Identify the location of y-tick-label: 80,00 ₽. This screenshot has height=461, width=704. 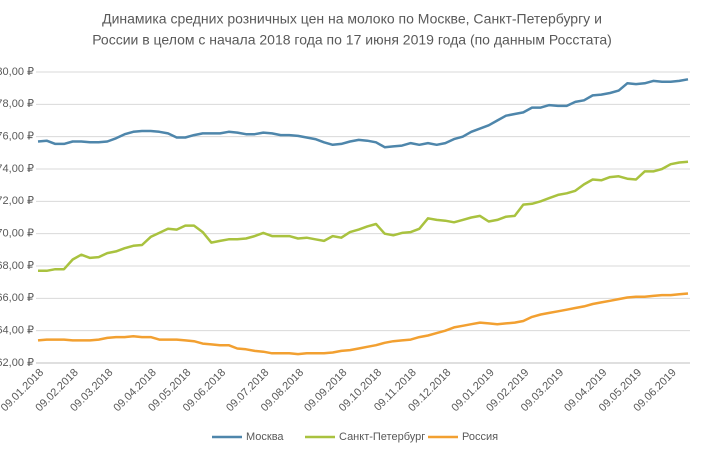
(17, 72).